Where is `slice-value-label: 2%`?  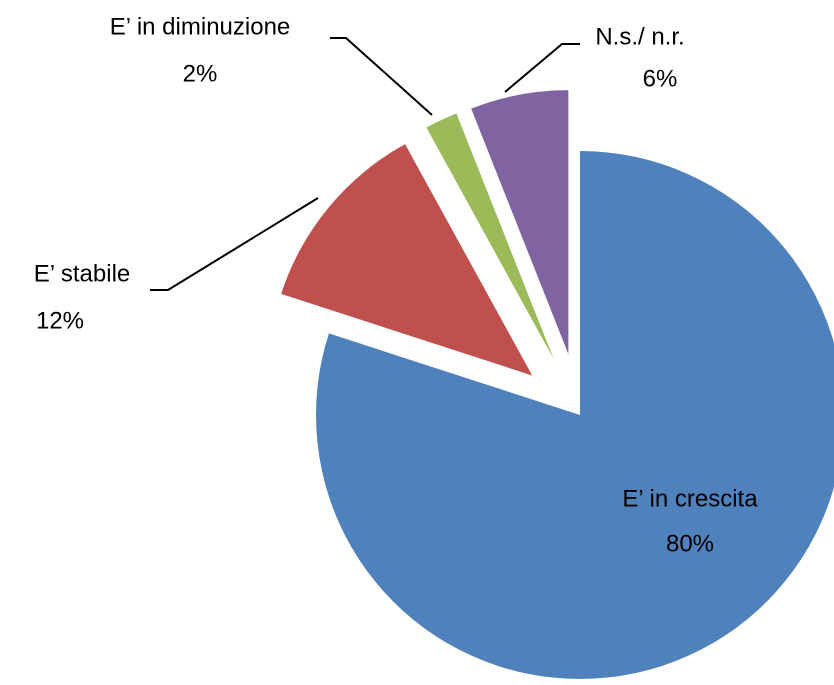
slice-value-label: 2% is located at coordinates (200, 73).